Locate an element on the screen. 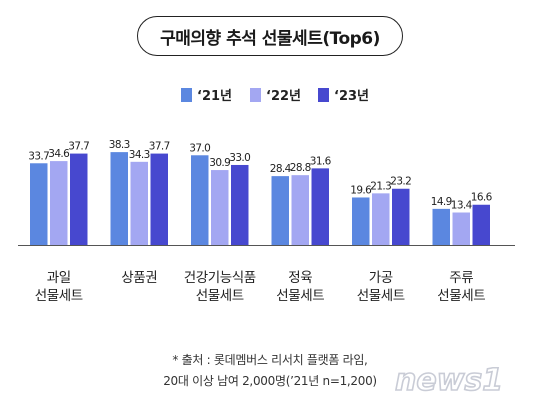  category-label-1-line-2: 선물세트 is located at coordinates (59, 296).